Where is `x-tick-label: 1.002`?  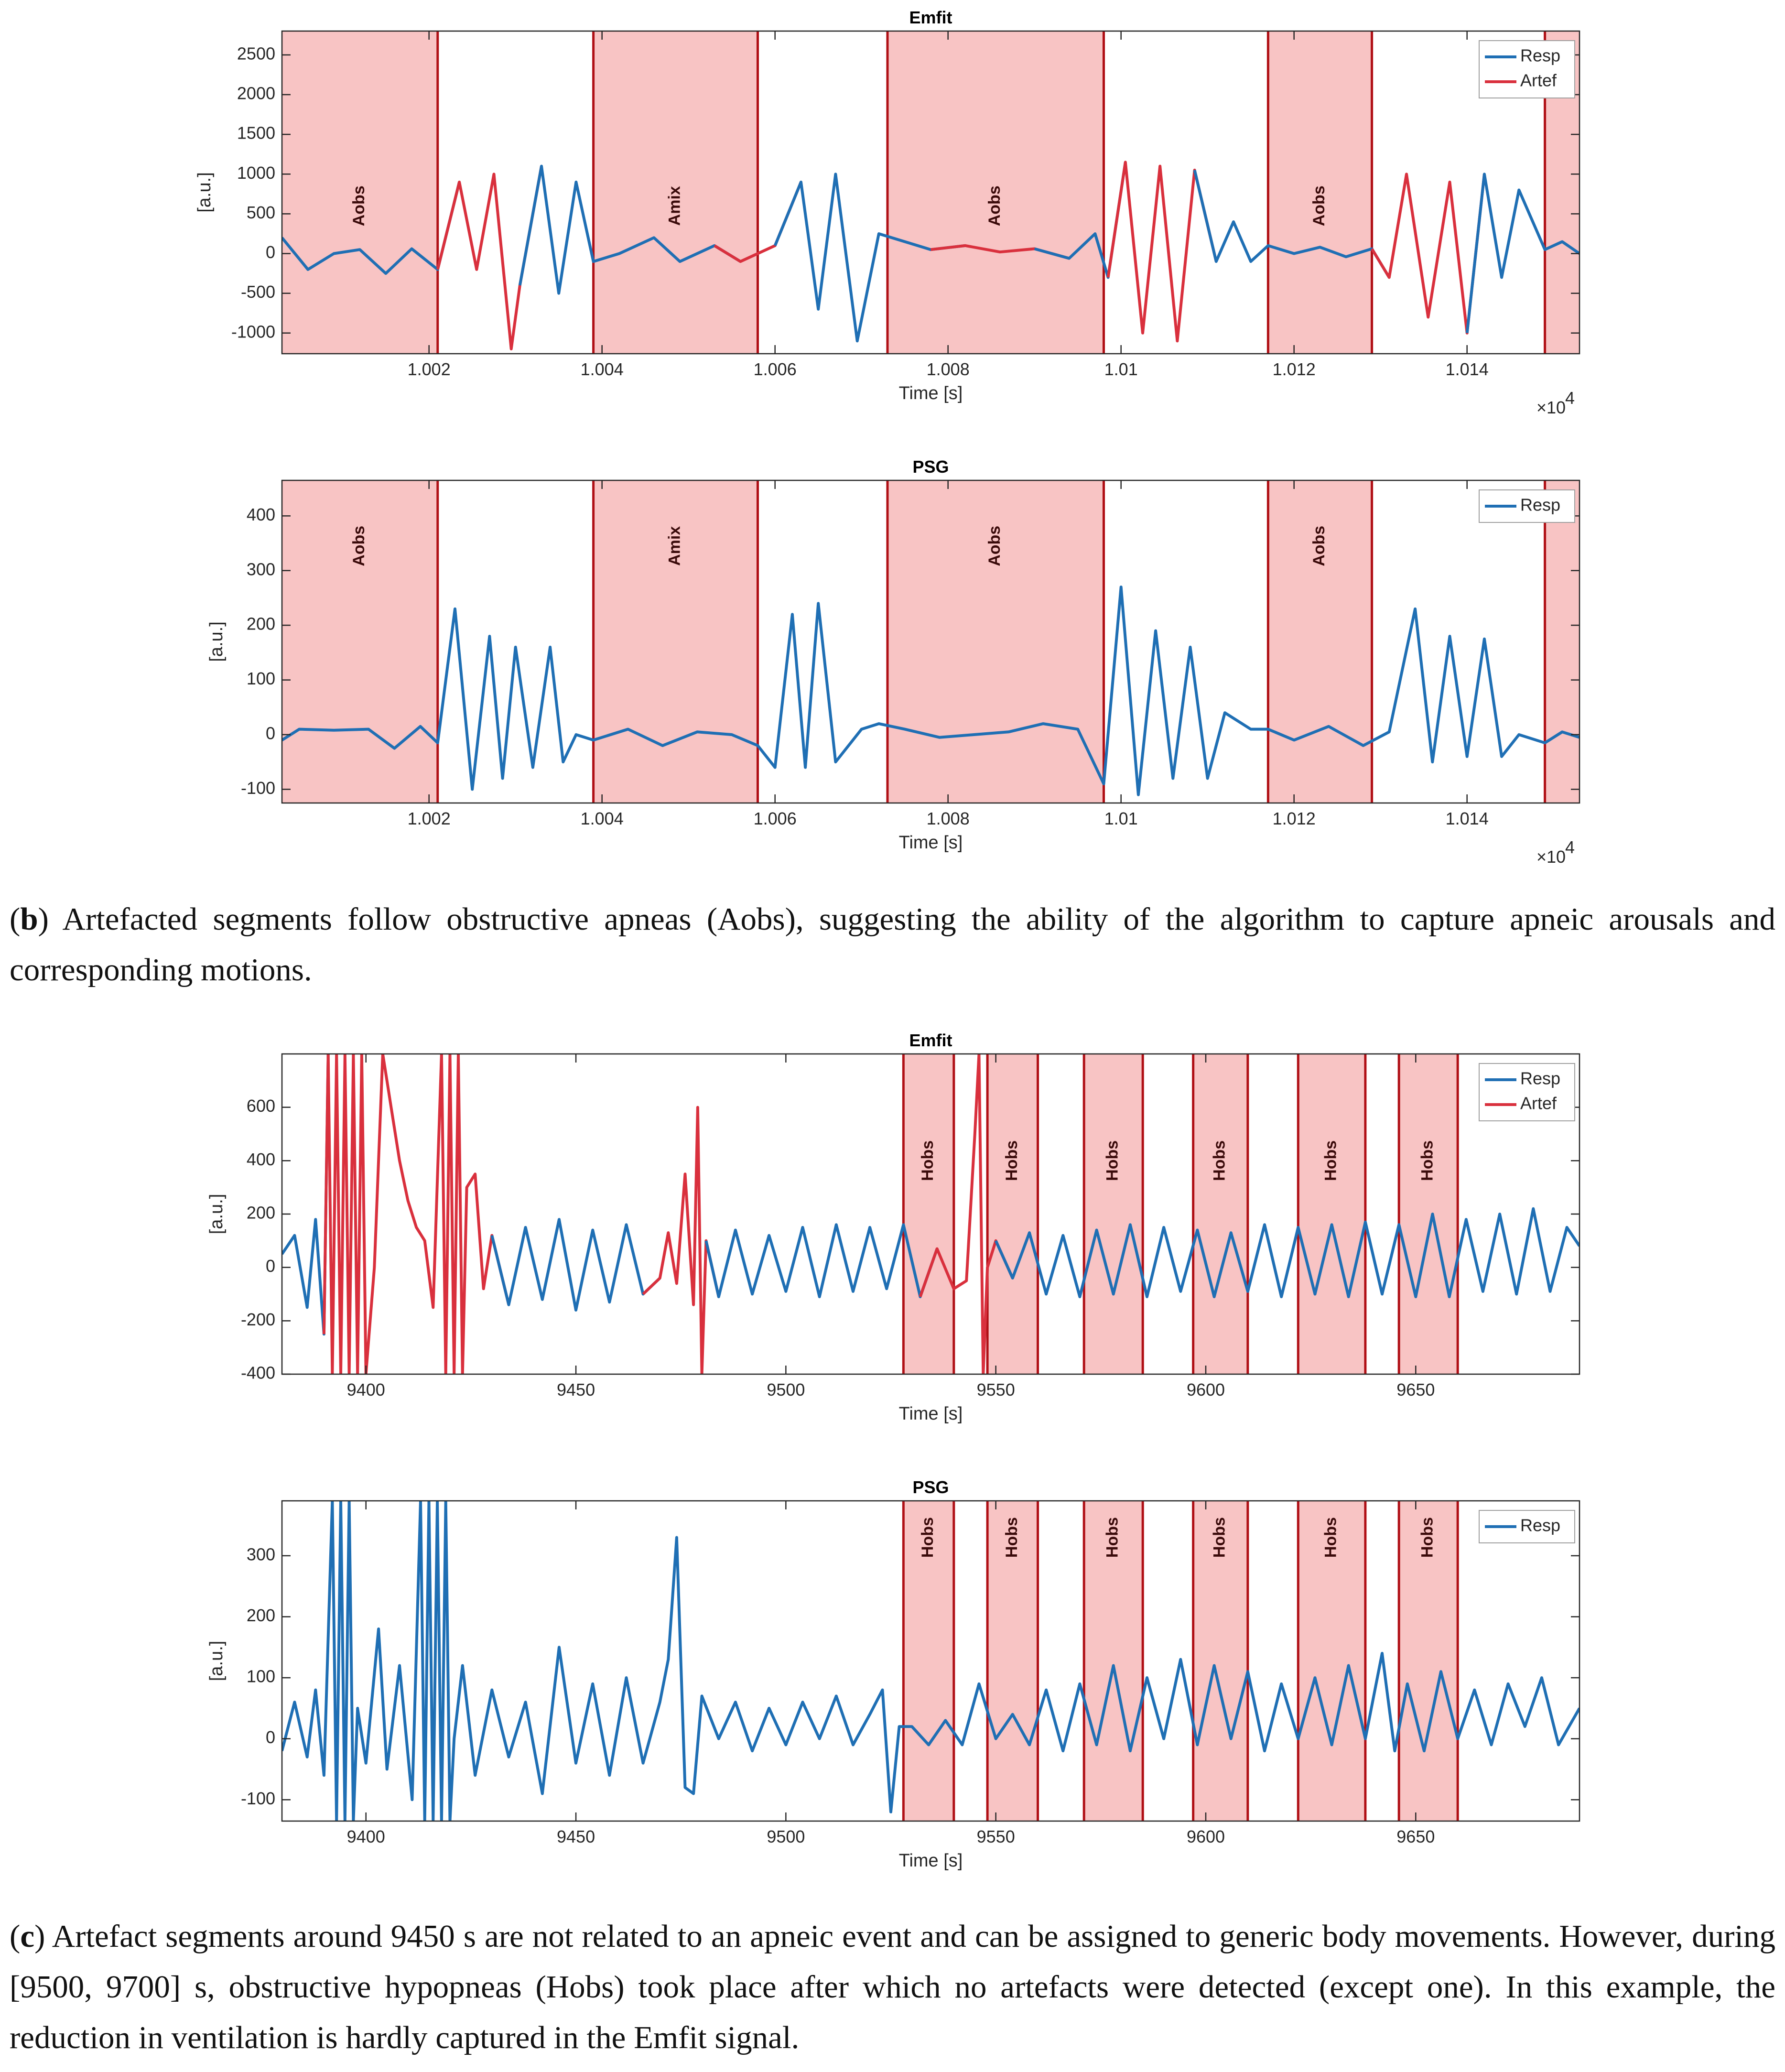 x-tick-label: 1.002 is located at coordinates (429, 369).